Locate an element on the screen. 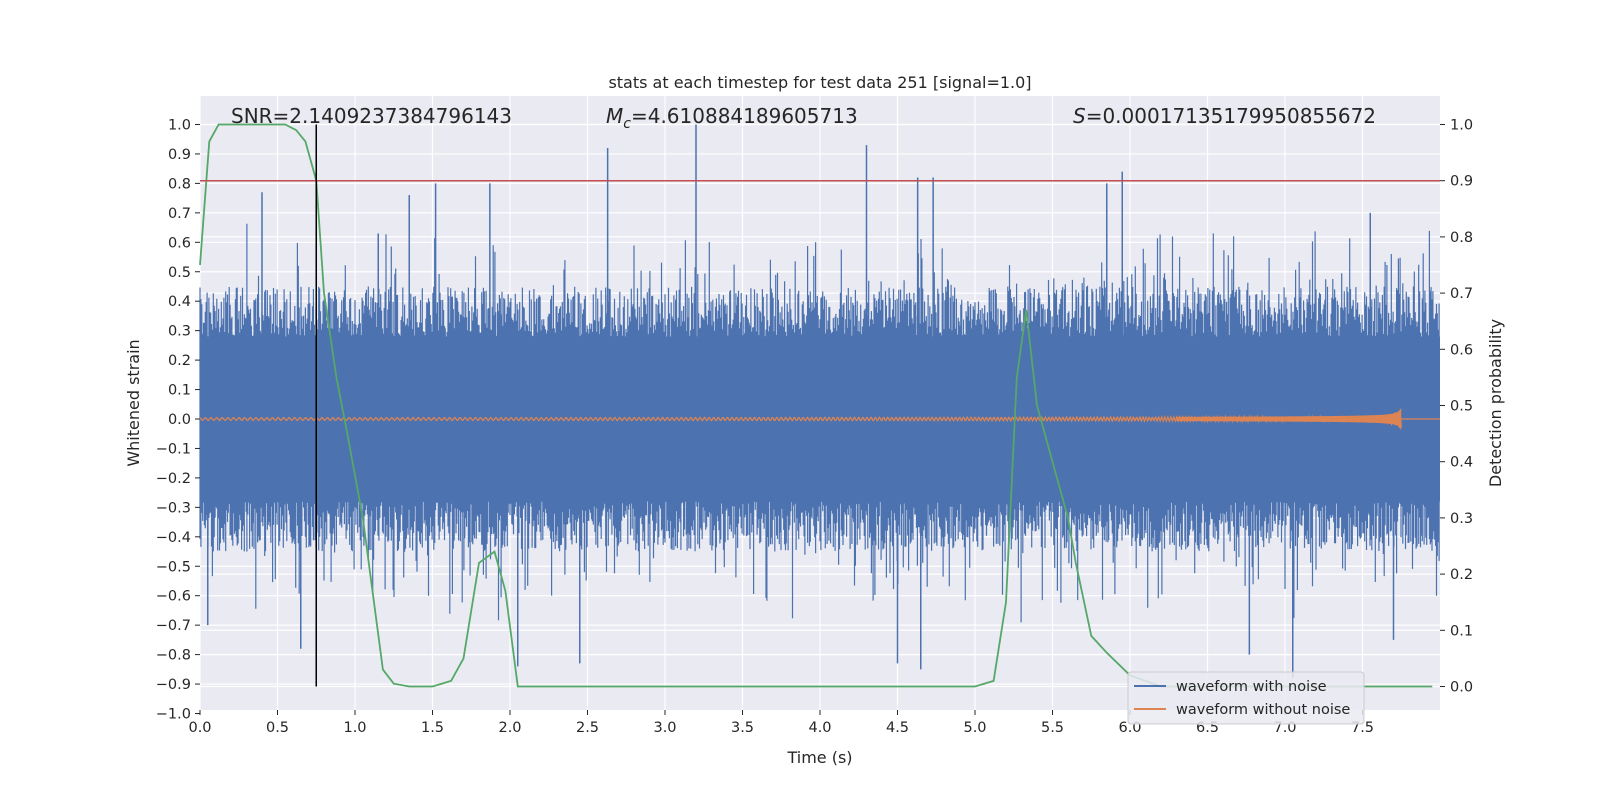 This screenshot has height=800, width=1600. y-left-tick-label-14: 0.4 is located at coordinates (179, 302).